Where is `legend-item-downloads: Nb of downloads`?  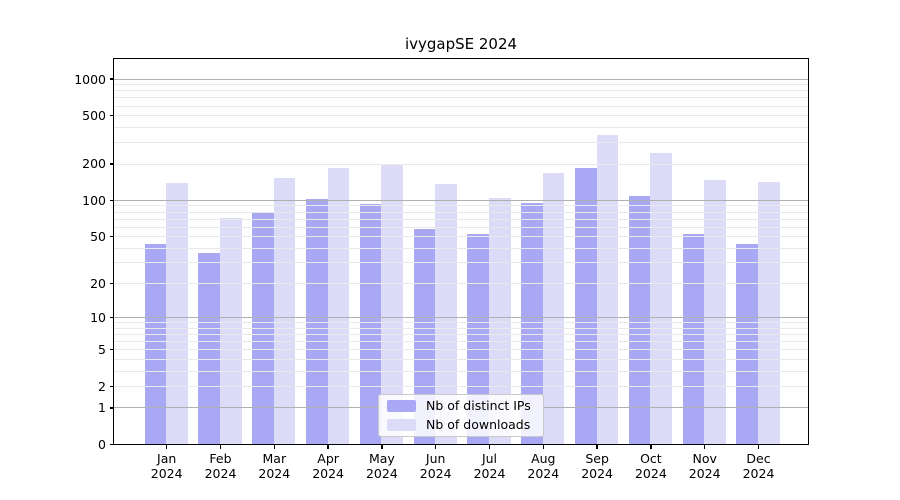 legend-item-downloads: Nb of downloads is located at coordinates (465, 425).